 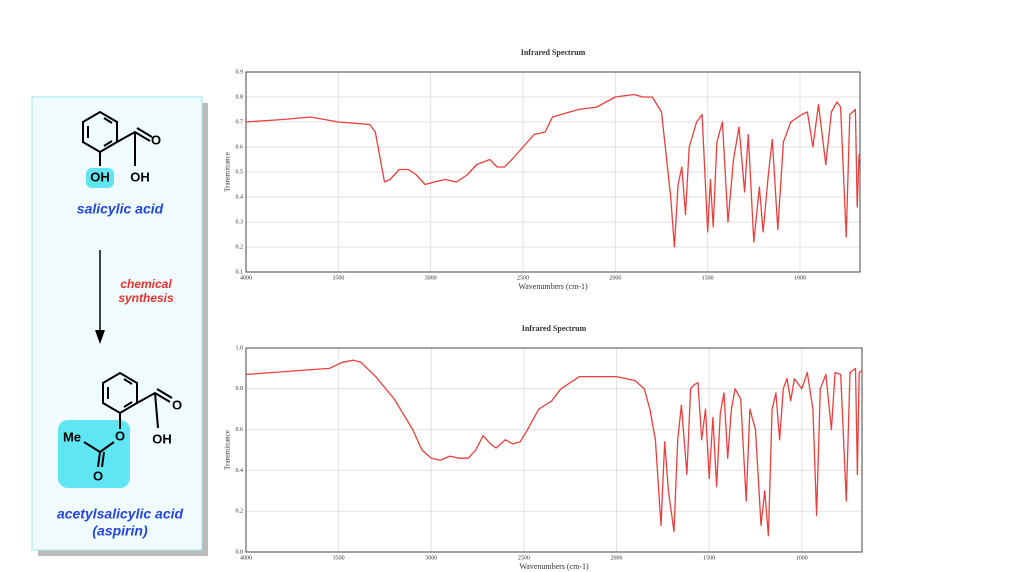 What do you see at coordinates (72, 436) in the screenshot?
I see `atom: Me` at bounding box center [72, 436].